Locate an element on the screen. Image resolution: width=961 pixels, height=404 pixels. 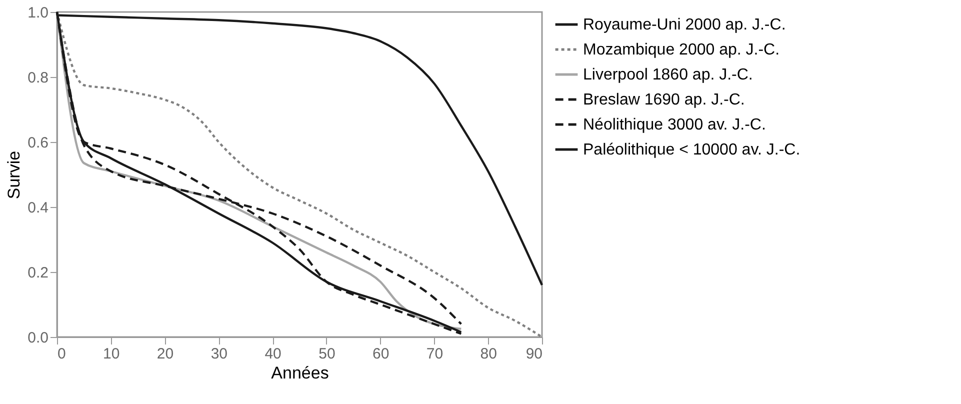
y-axis-title: Survie is located at coordinates (14, 175).